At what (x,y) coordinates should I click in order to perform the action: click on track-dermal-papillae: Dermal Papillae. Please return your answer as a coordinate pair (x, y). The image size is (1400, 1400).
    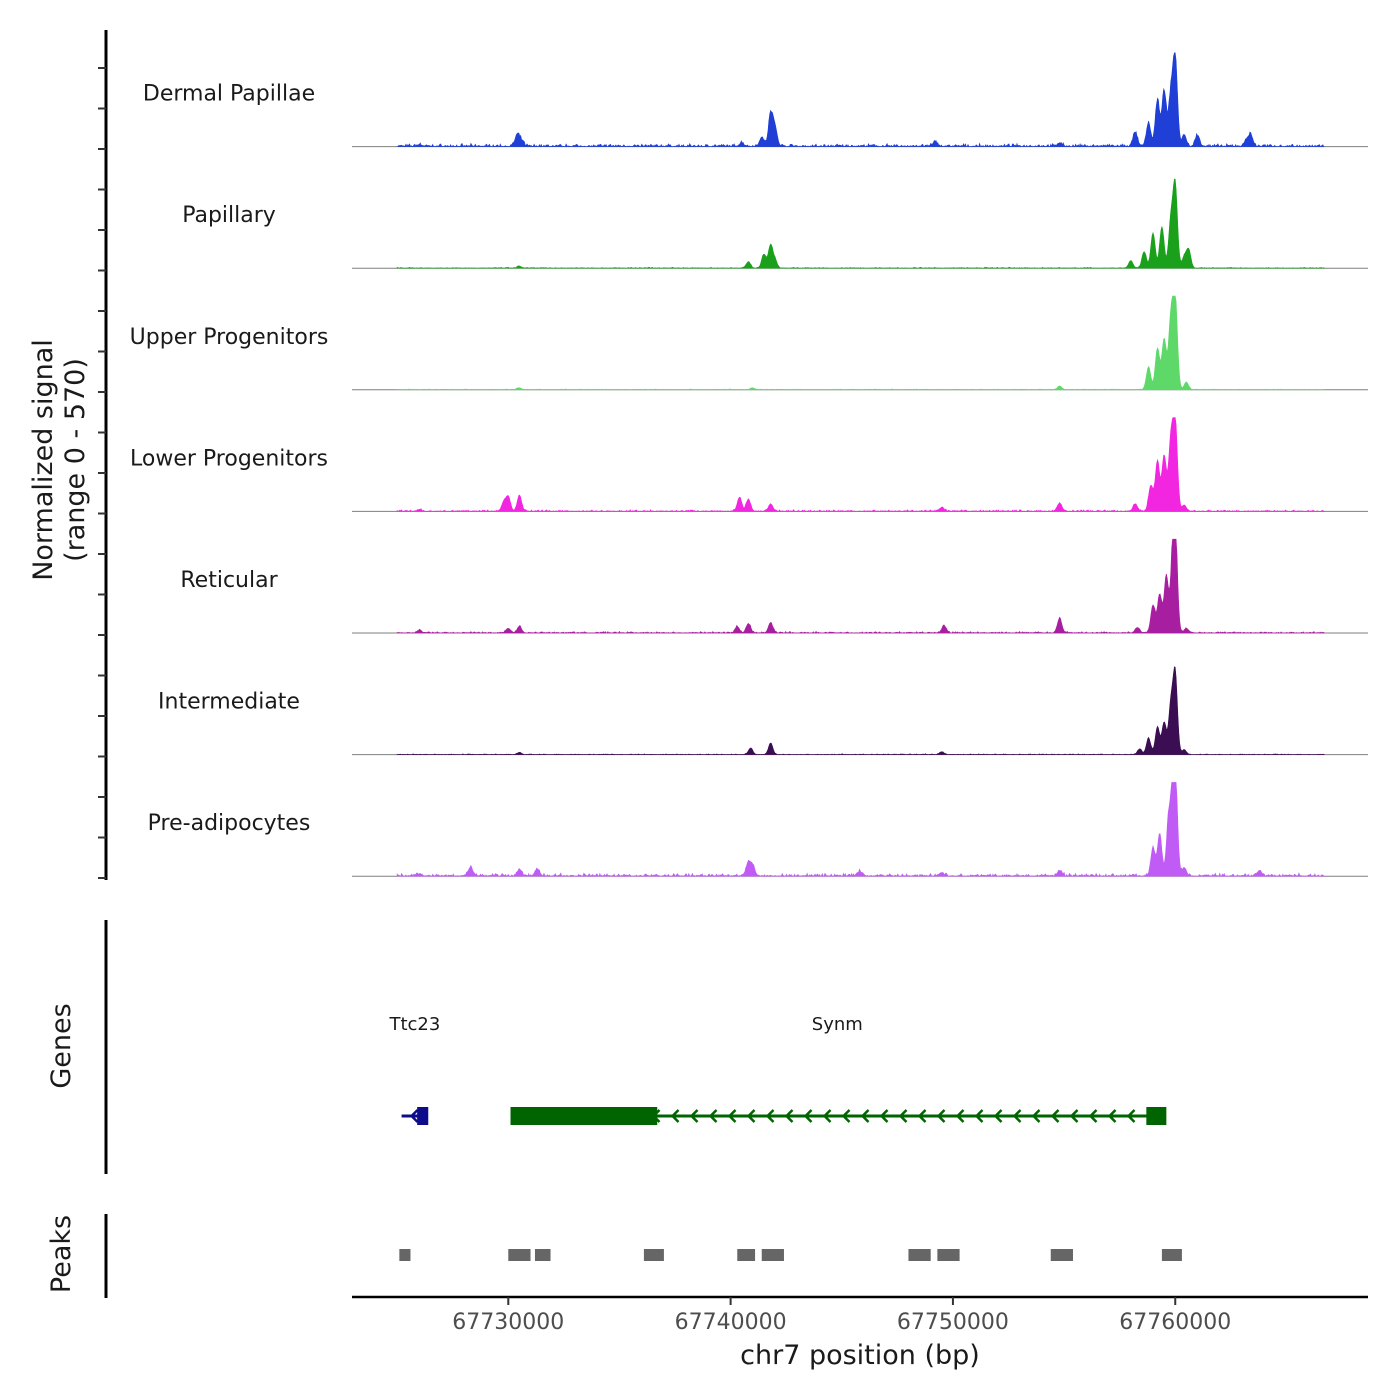
    Looking at the image, I should click on (755, 100).